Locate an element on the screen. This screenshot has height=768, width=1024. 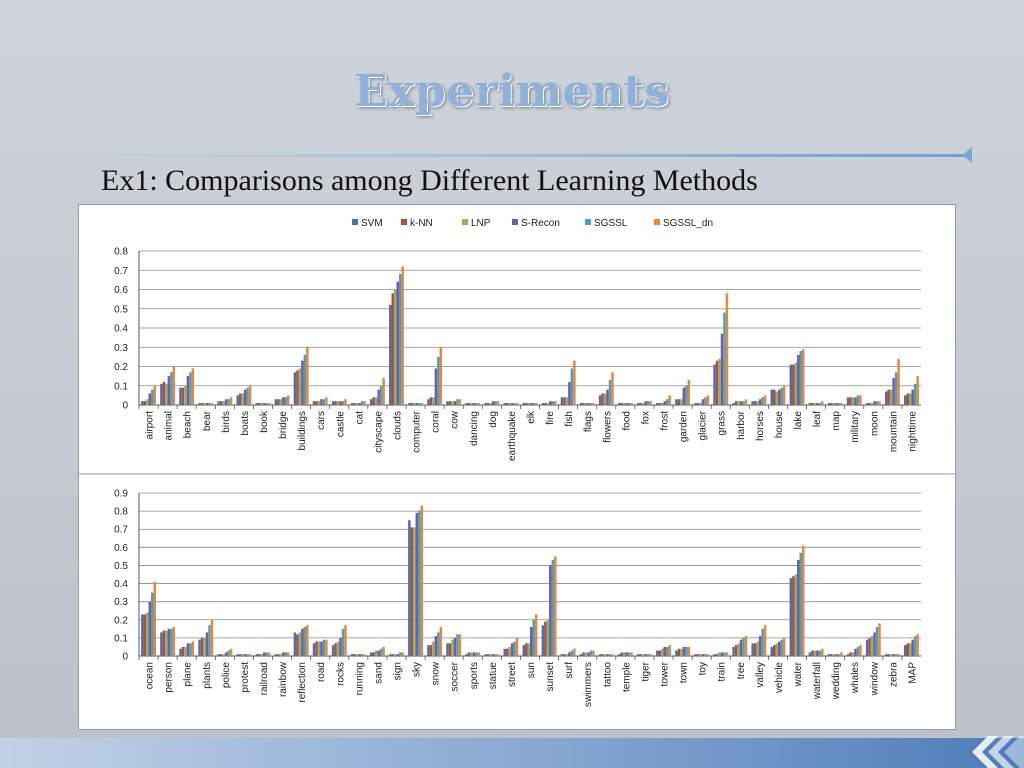
x-tick-label: tiger is located at coordinates (645, 671).